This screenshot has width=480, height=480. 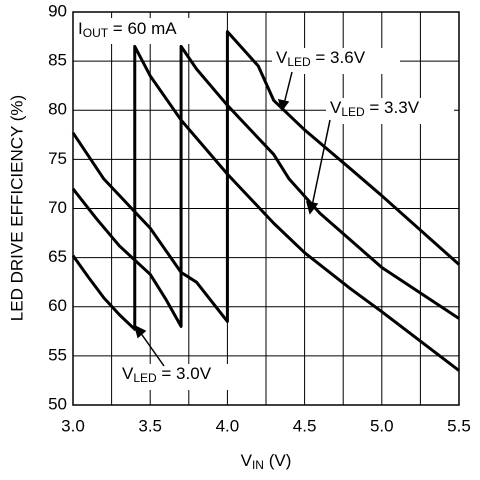 I want to click on x-tick-label: 3.5, so click(x=150, y=425).